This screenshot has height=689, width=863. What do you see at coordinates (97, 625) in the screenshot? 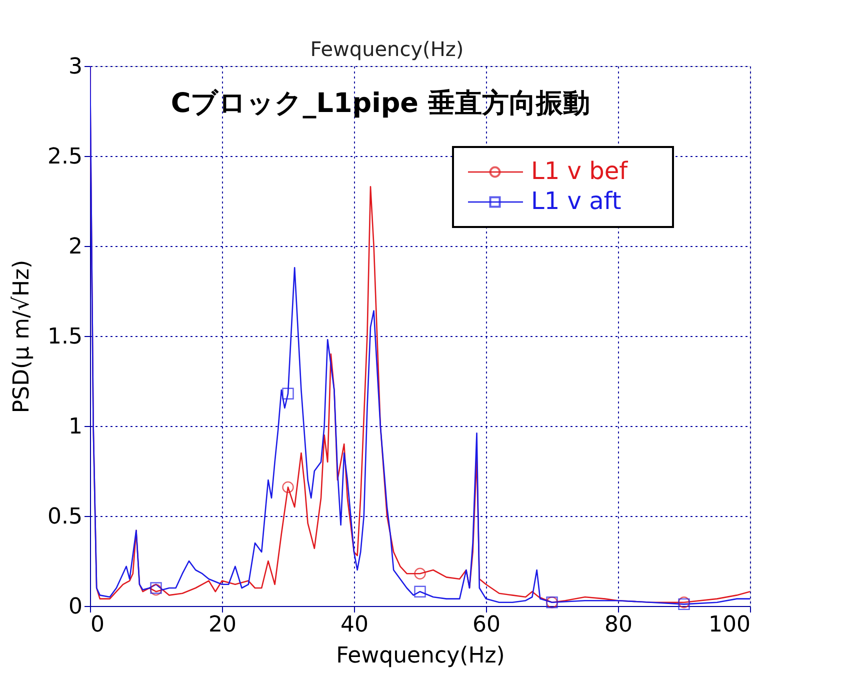
I see `x-tick-label: 0` at bounding box center [97, 625].